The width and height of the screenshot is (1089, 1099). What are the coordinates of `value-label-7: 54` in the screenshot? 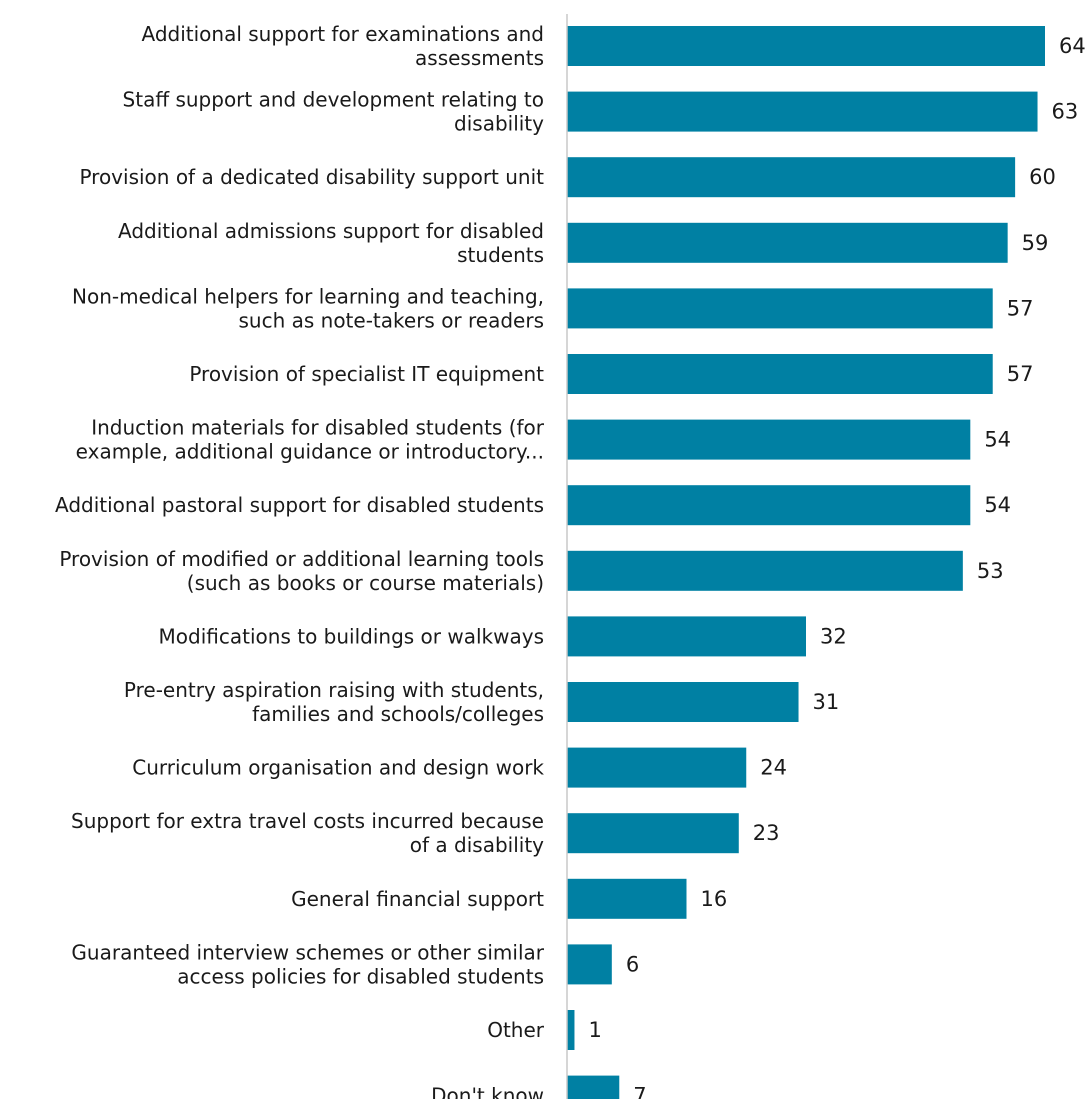 It's located at (997, 505).